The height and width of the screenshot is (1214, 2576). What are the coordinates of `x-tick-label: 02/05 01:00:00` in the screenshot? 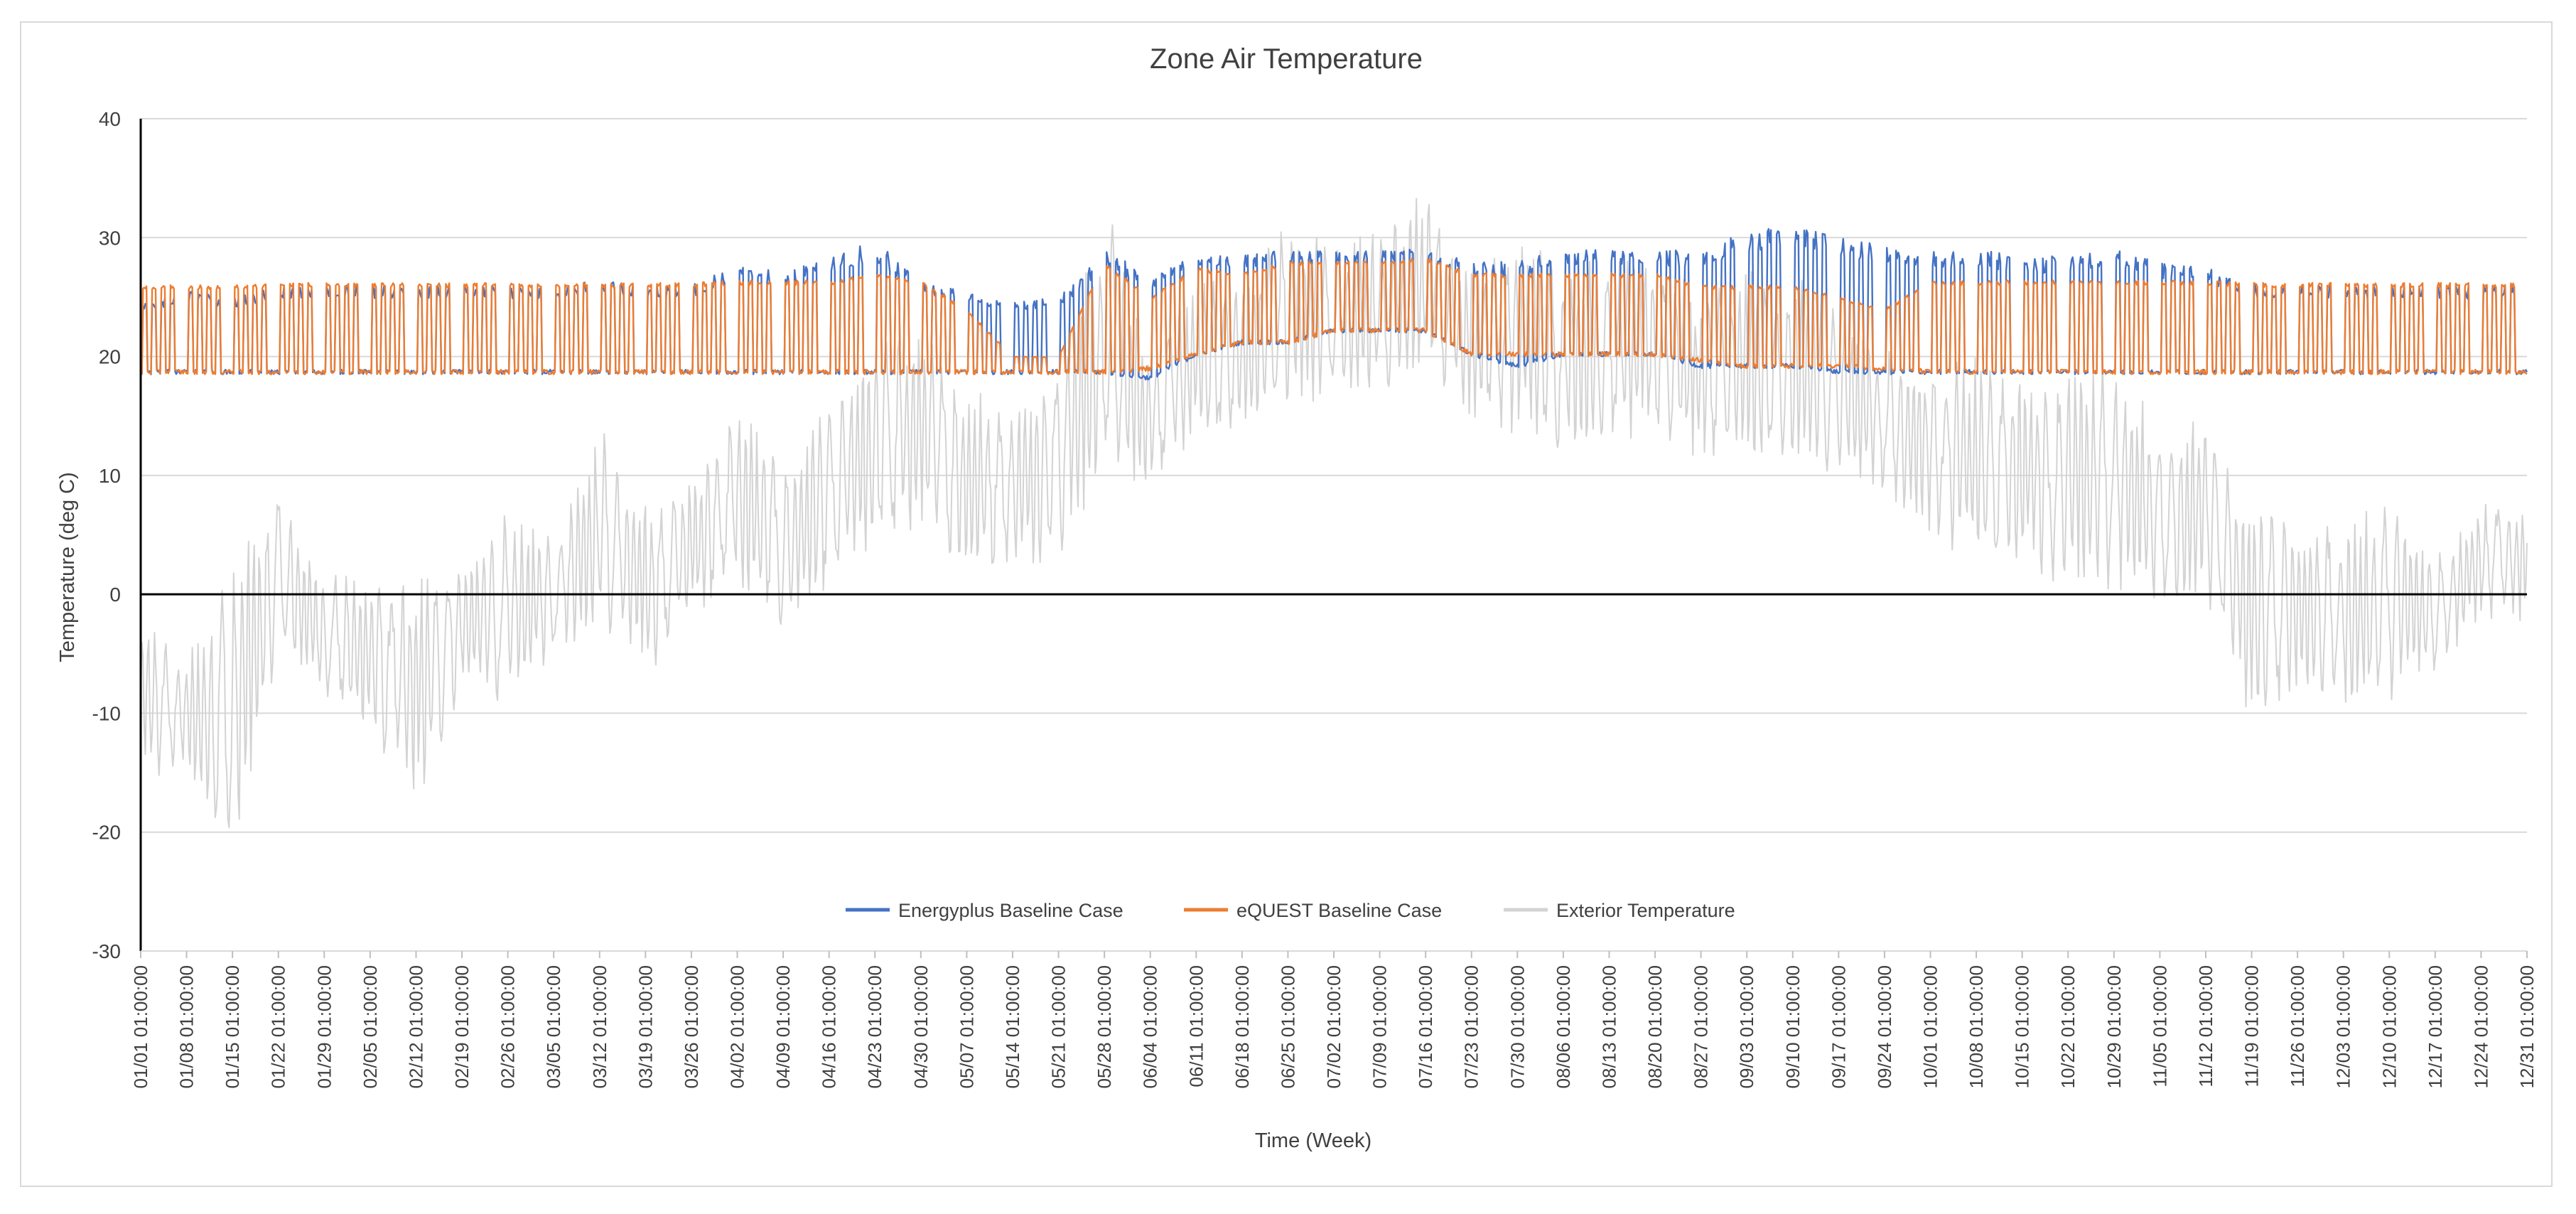 It's located at (370, 1027).